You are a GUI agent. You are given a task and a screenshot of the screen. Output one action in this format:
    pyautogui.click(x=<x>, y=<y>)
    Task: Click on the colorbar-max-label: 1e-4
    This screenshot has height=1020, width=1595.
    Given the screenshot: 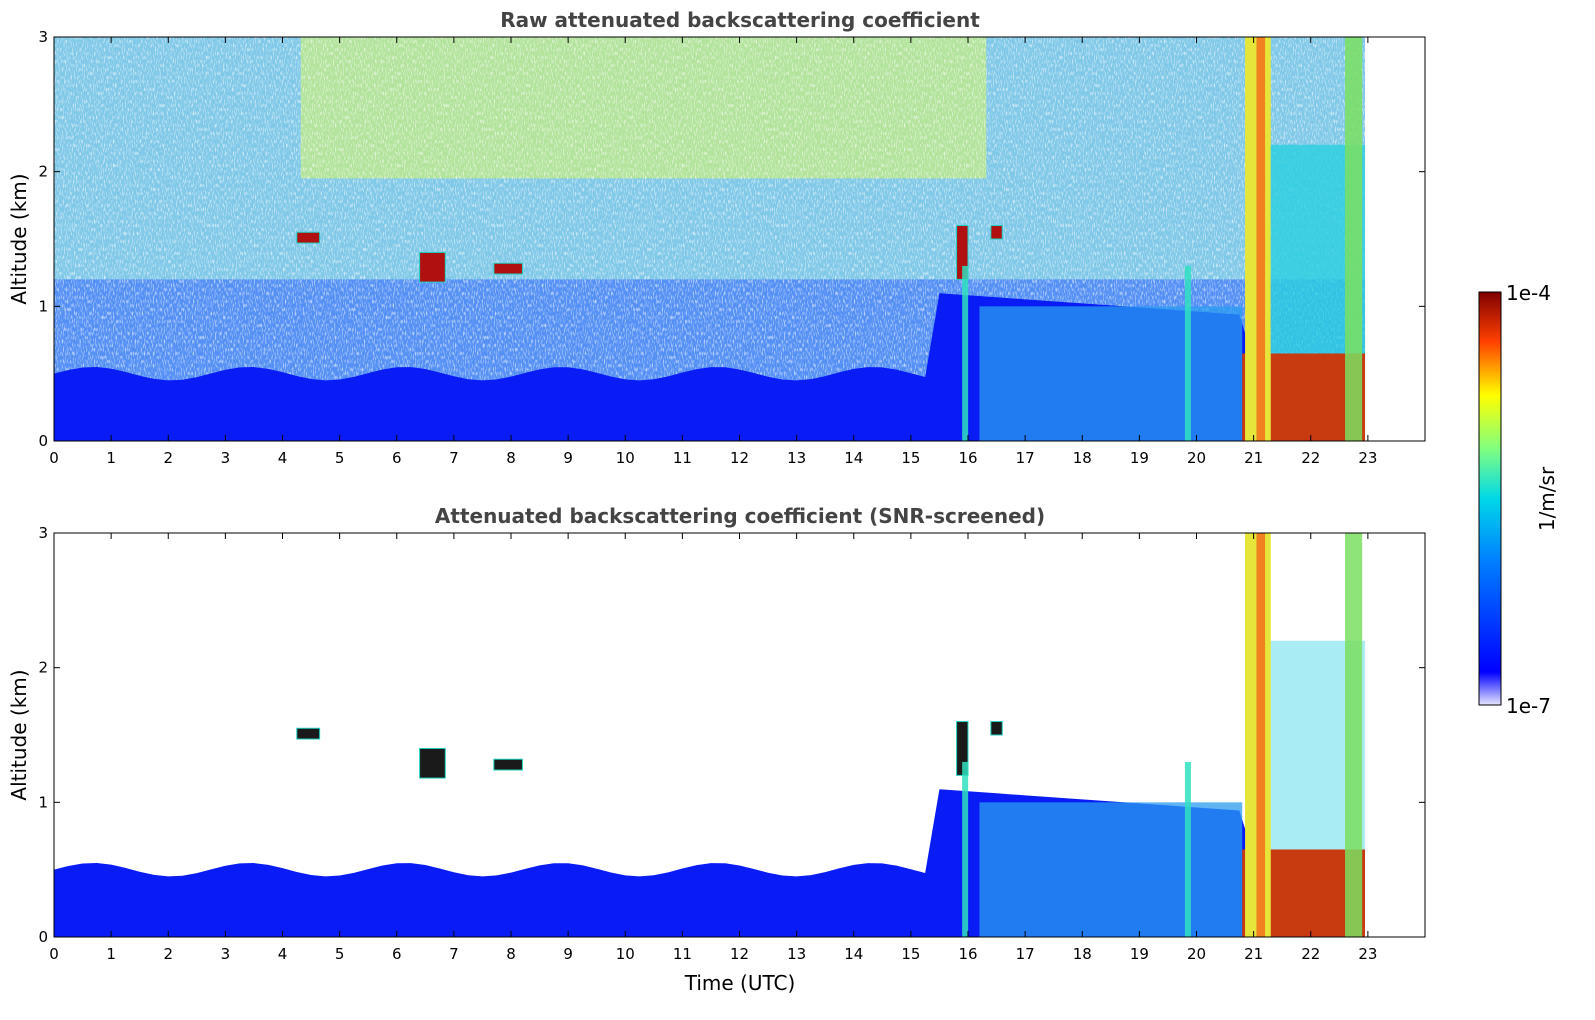 What is the action you would take?
    pyautogui.click(x=1528, y=293)
    